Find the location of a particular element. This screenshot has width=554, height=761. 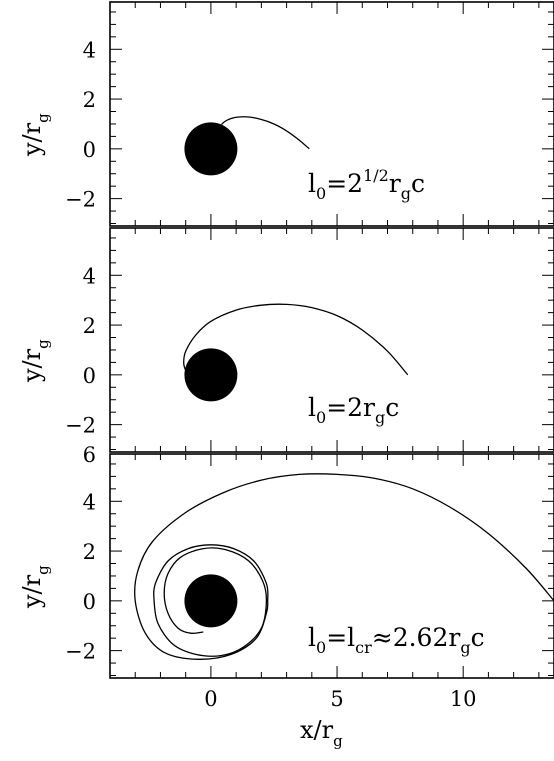

panel-label: l0=21/2rgc is located at coordinates (366, 184).